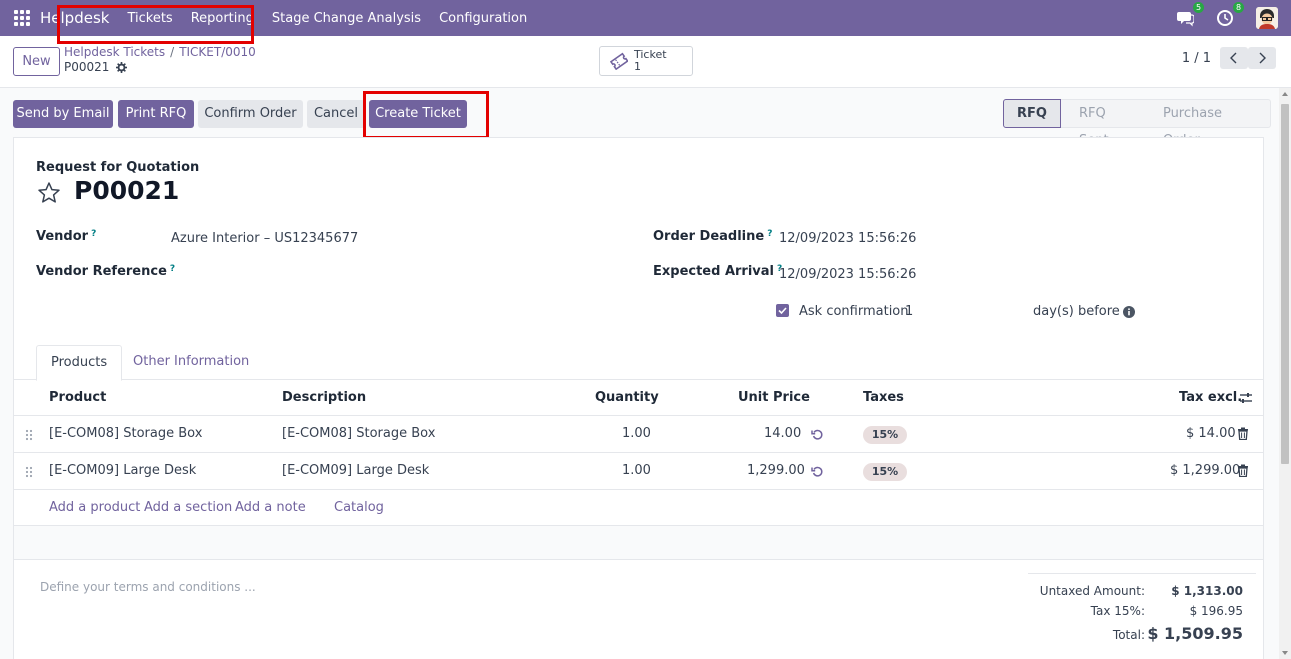 The image size is (1291, 659). I want to click on column-description: Description, so click(324, 397).